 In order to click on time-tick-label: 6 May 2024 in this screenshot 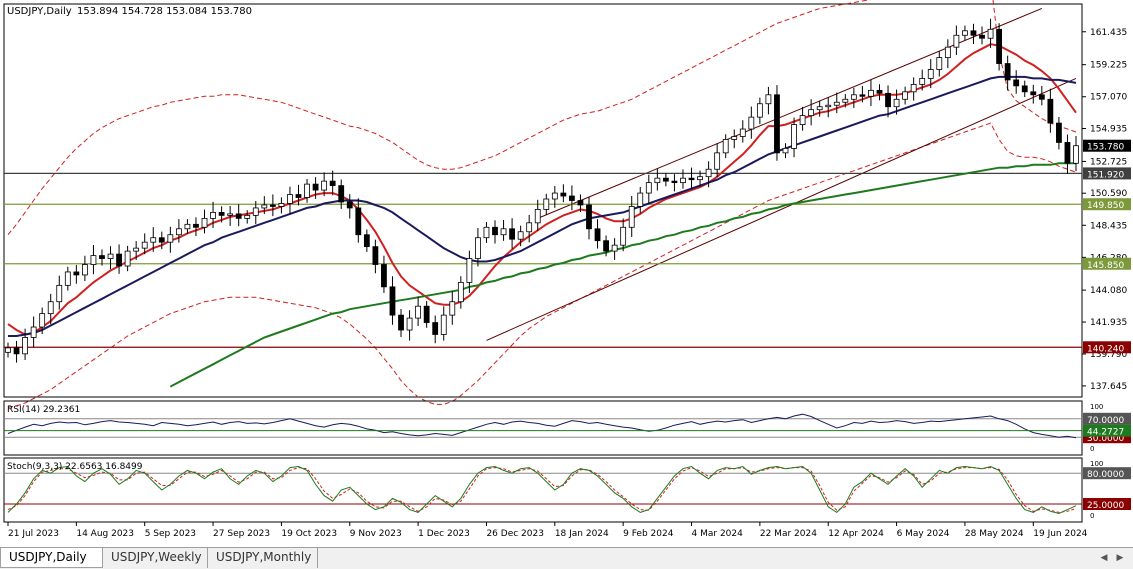, I will do `click(923, 534)`.